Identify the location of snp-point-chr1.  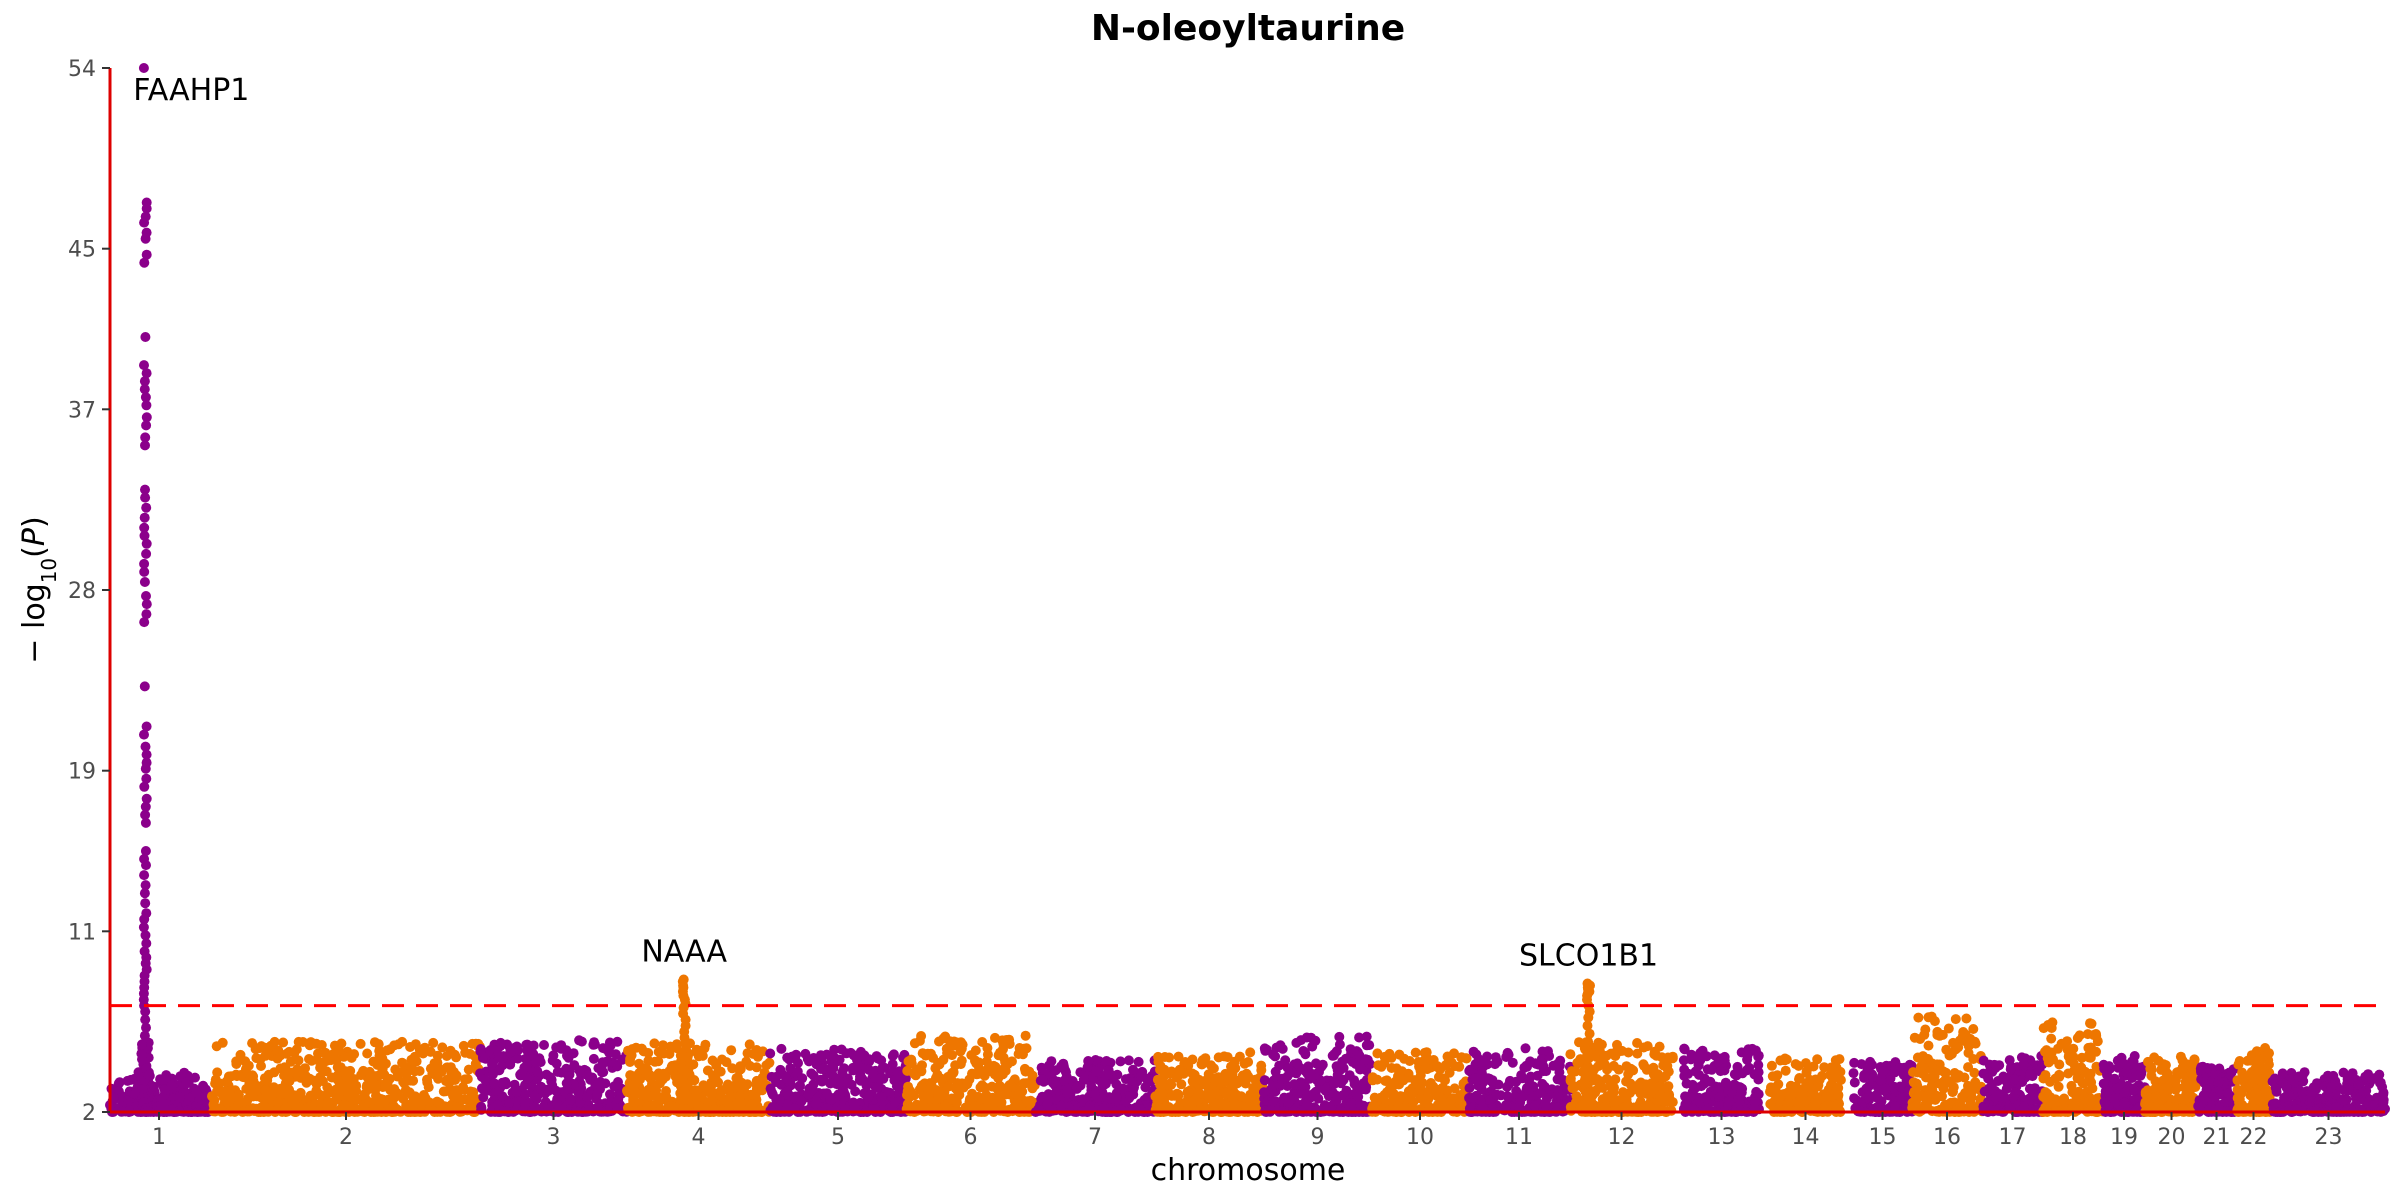
(127, 1080).